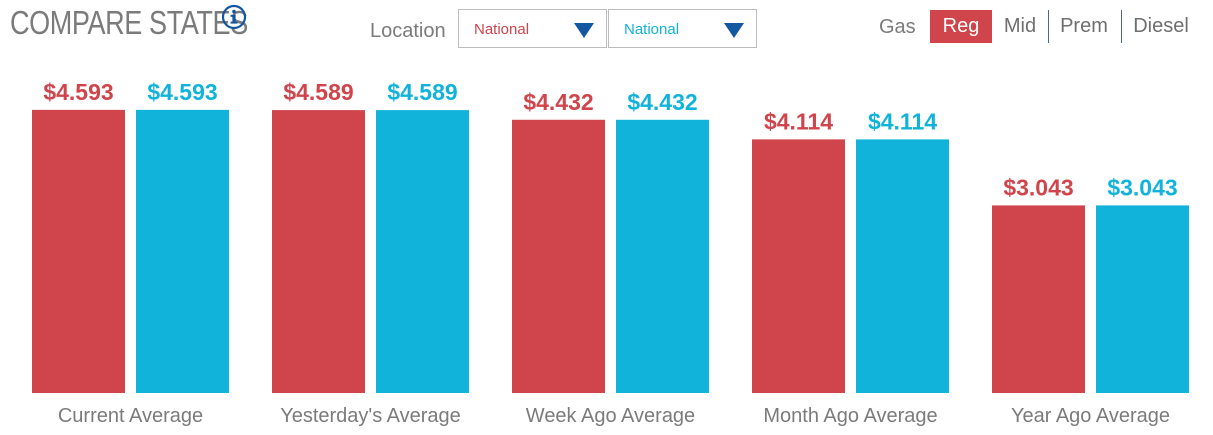  Describe the element at coordinates (130, 416) in the screenshot. I see `x-tick-label: Current Average` at that location.